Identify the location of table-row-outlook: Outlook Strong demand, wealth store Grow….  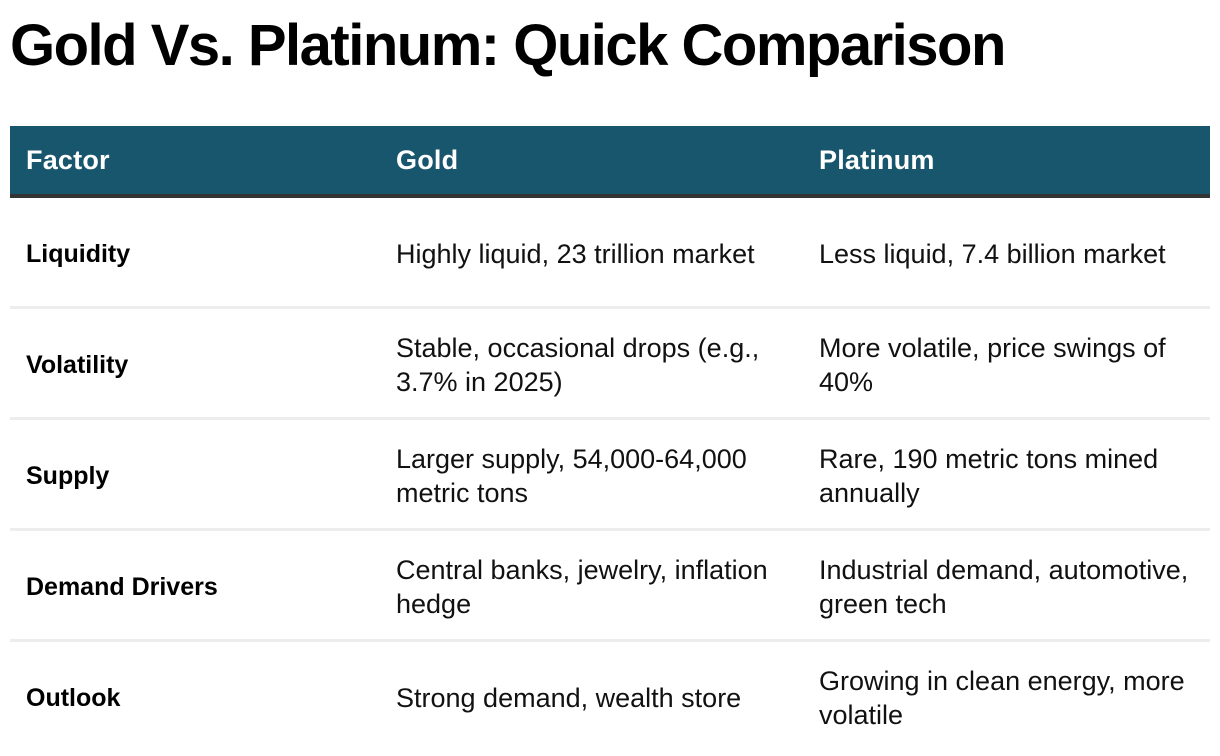
(610, 696).